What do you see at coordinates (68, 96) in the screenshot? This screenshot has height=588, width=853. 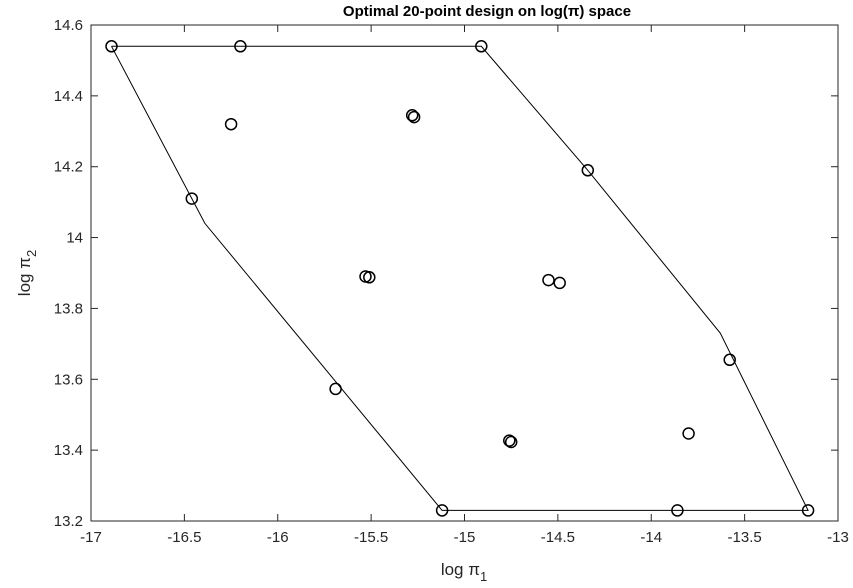 I see `y-tick-label: 14.4` at bounding box center [68, 96].